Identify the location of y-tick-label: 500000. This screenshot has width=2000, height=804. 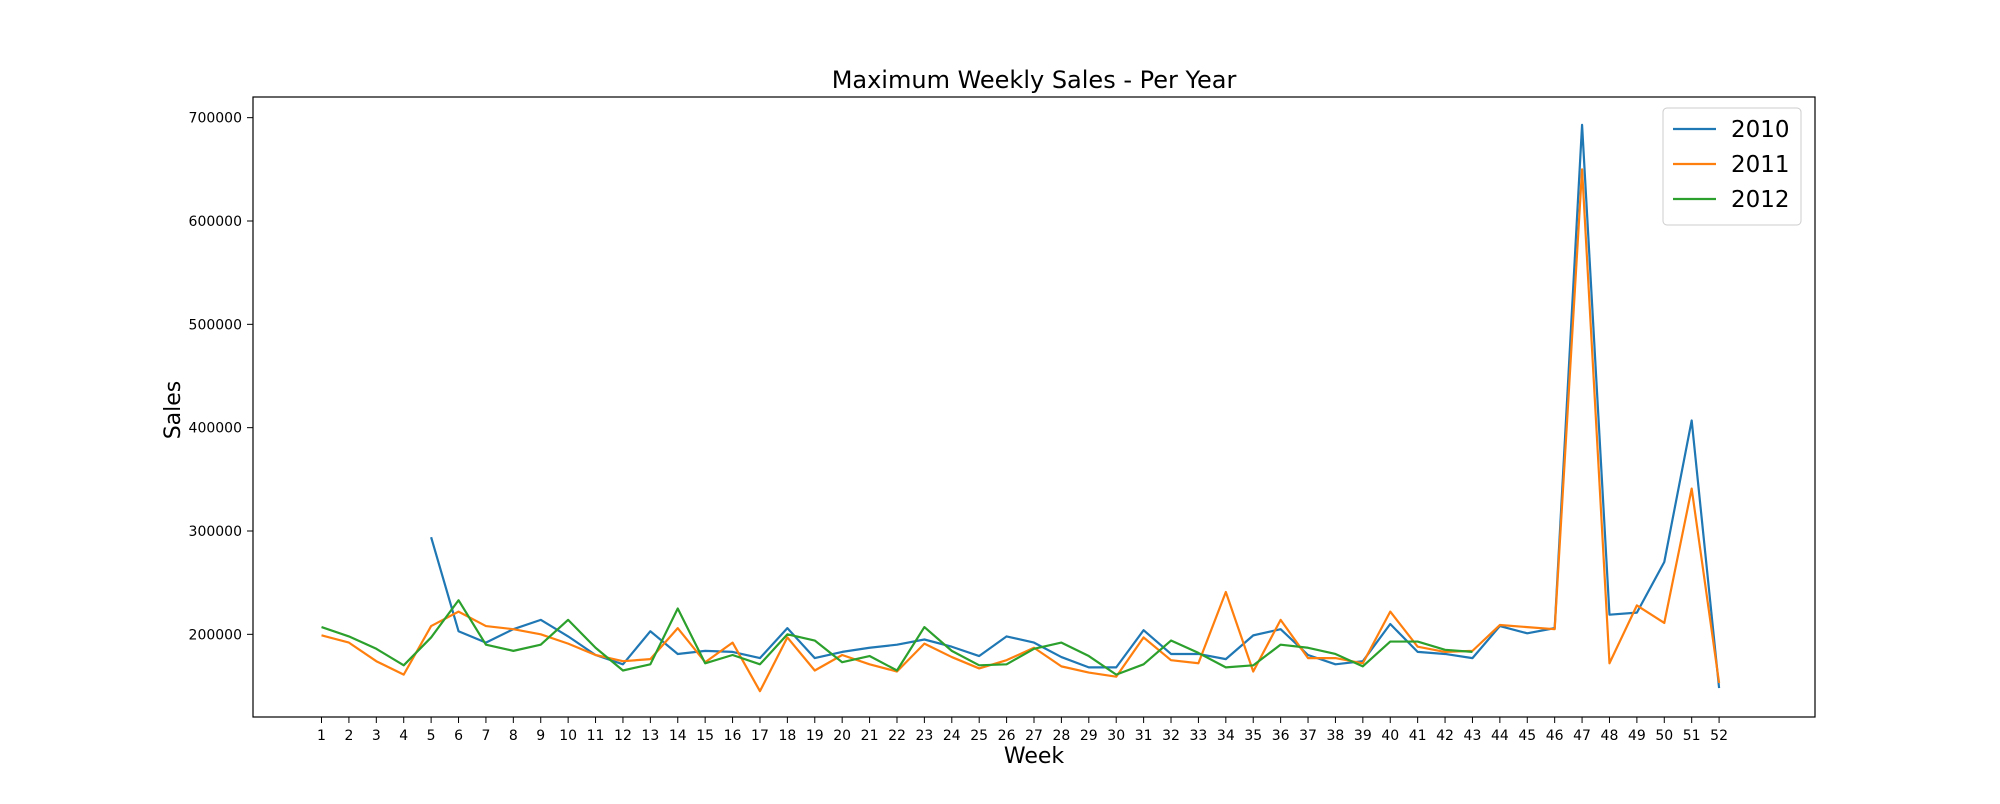
(215, 325).